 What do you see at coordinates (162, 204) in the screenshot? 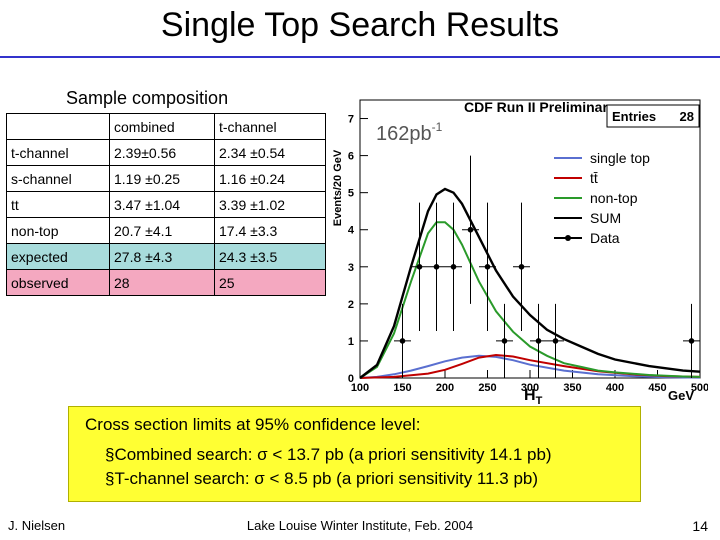
I see `cell-combined: 3.47 ±1.04` at bounding box center [162, 204].